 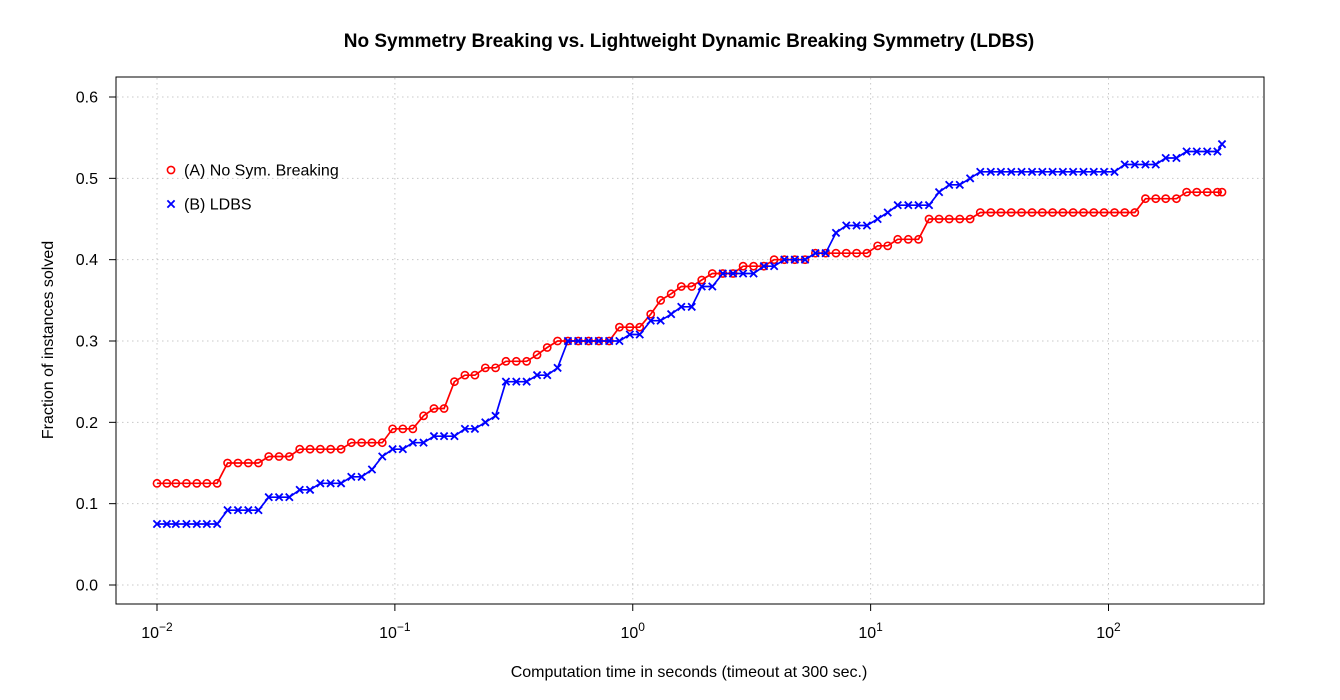 I want to click on legend-label: (B) LDBS, so click(x=218, y=205).